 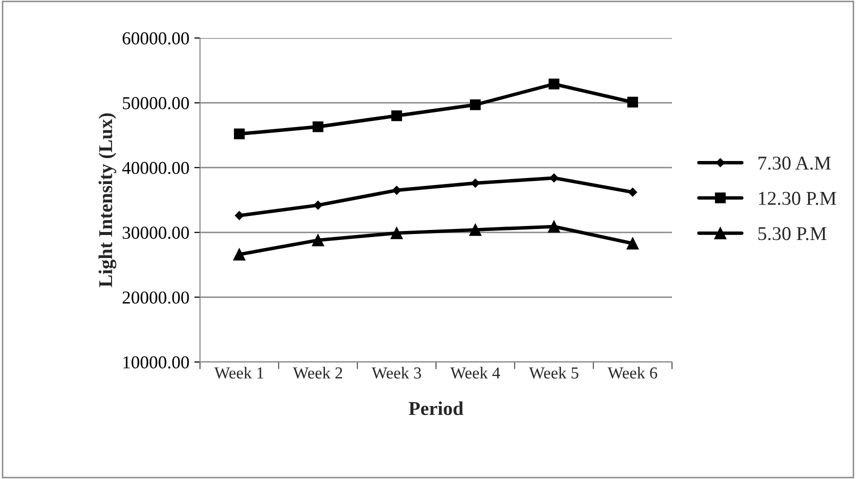 I want to click on legend-label: 7.30 A.M, so click(x=794, y=163).